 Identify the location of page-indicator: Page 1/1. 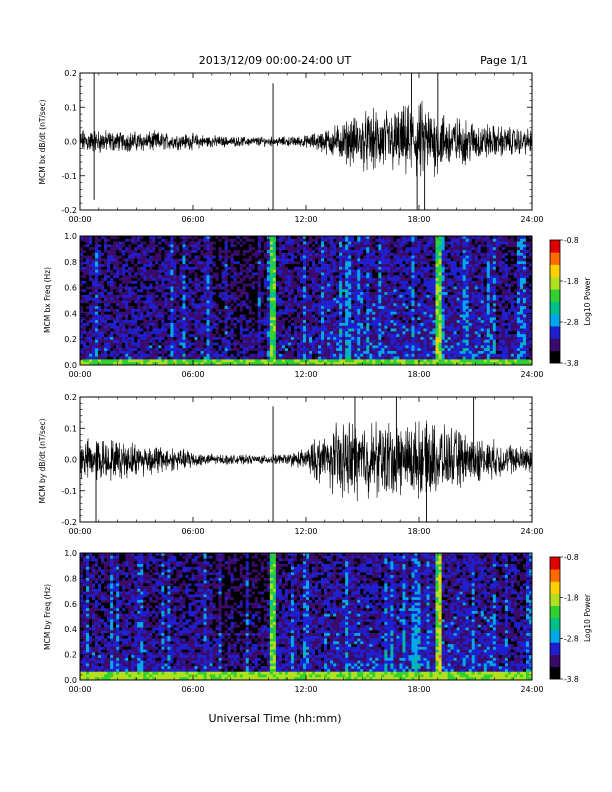
(504, 60).